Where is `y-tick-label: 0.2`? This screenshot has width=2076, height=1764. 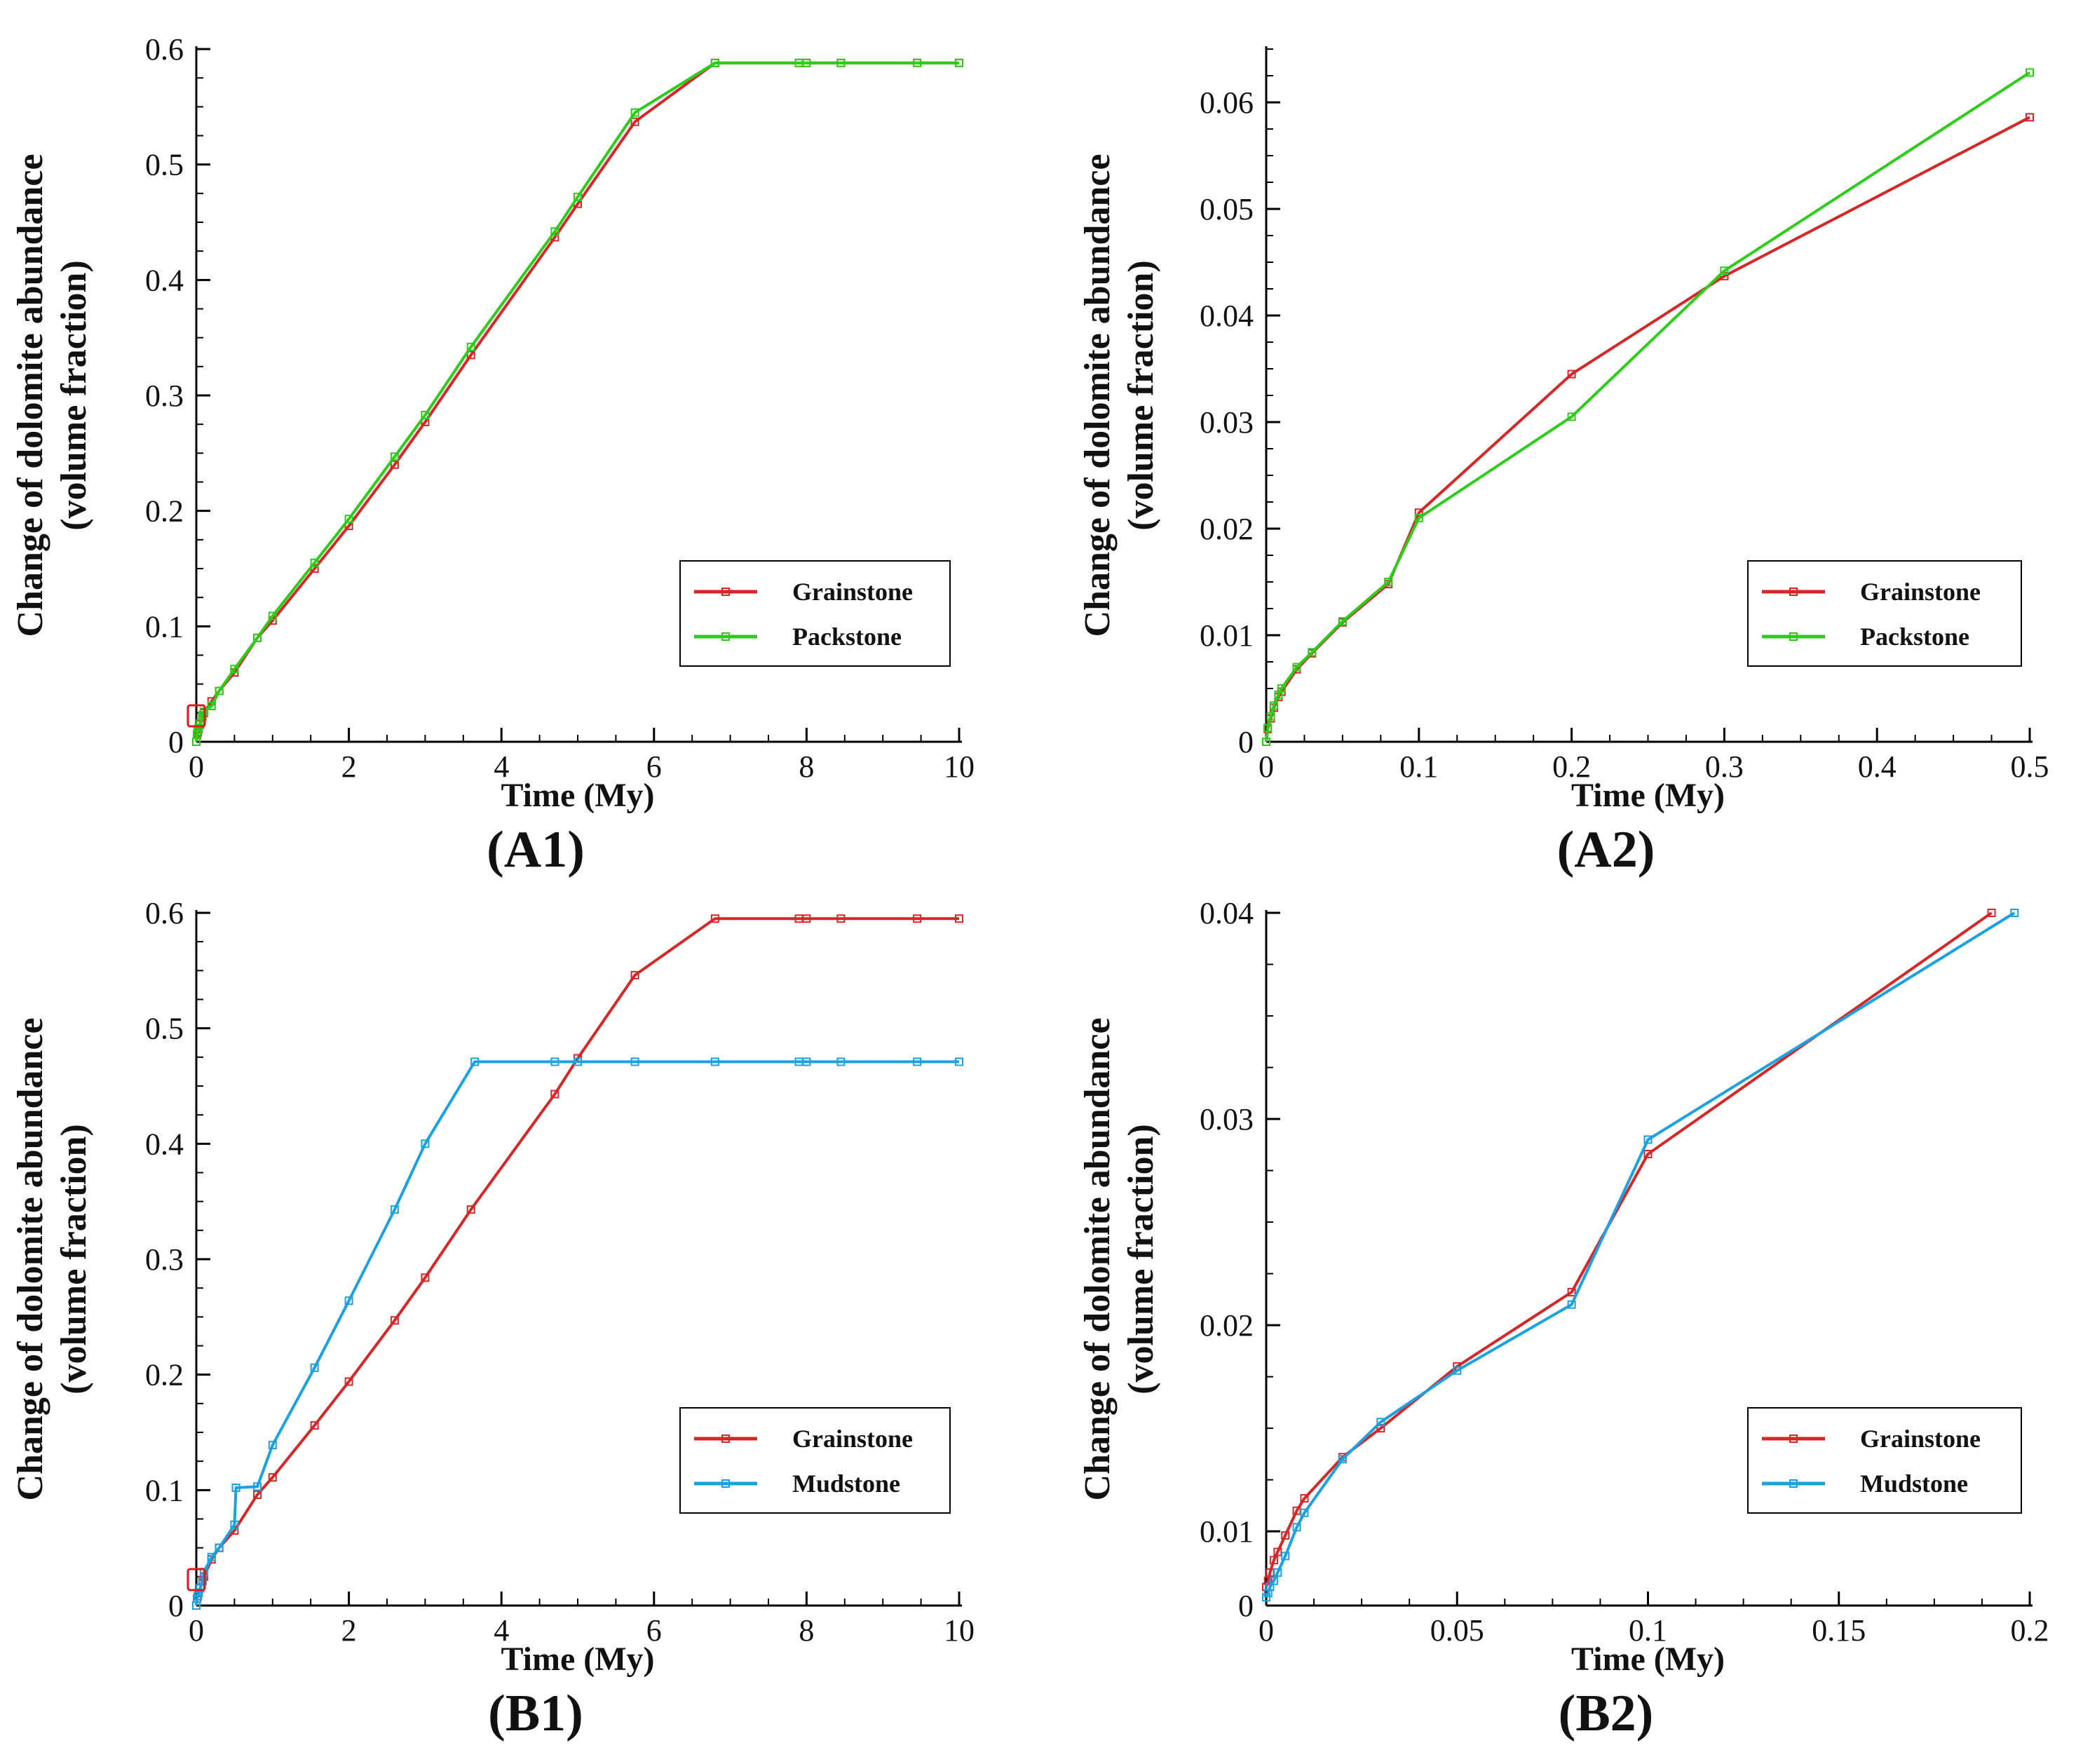 y-tick-label: 0.2 is located at coordinates (164, 1375).